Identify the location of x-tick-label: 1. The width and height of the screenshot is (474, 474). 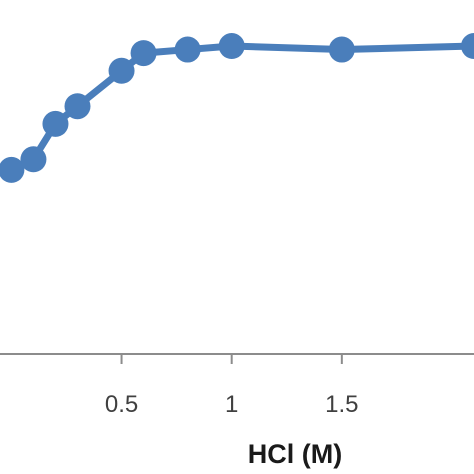
(231, 404).